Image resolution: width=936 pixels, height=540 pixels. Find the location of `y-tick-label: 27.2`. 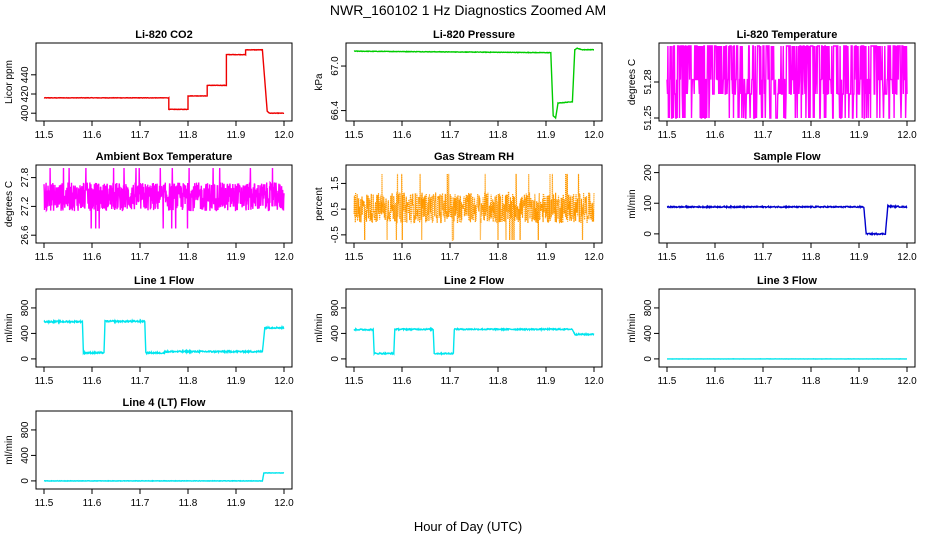

y-tick-label: 27.2 is located at coordinates (25, 206).